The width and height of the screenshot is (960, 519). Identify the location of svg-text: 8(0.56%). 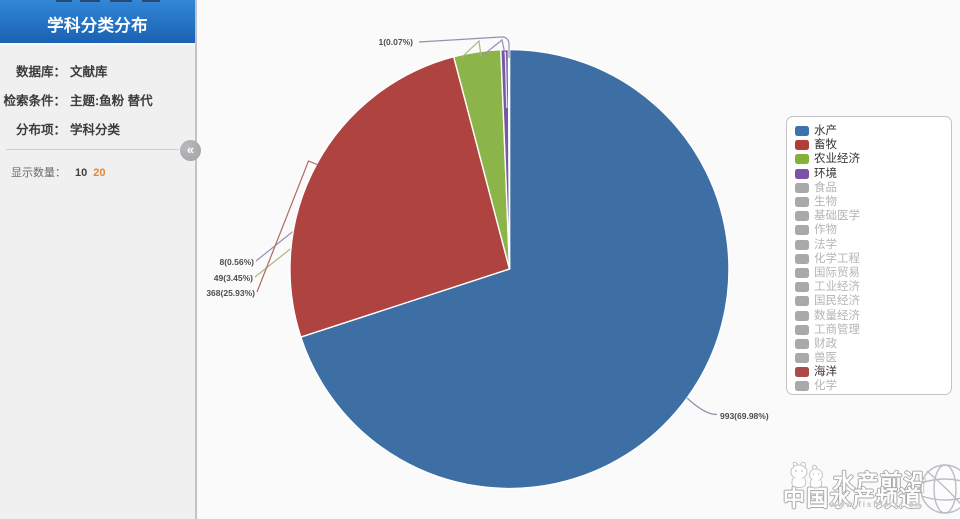
(237, 262).